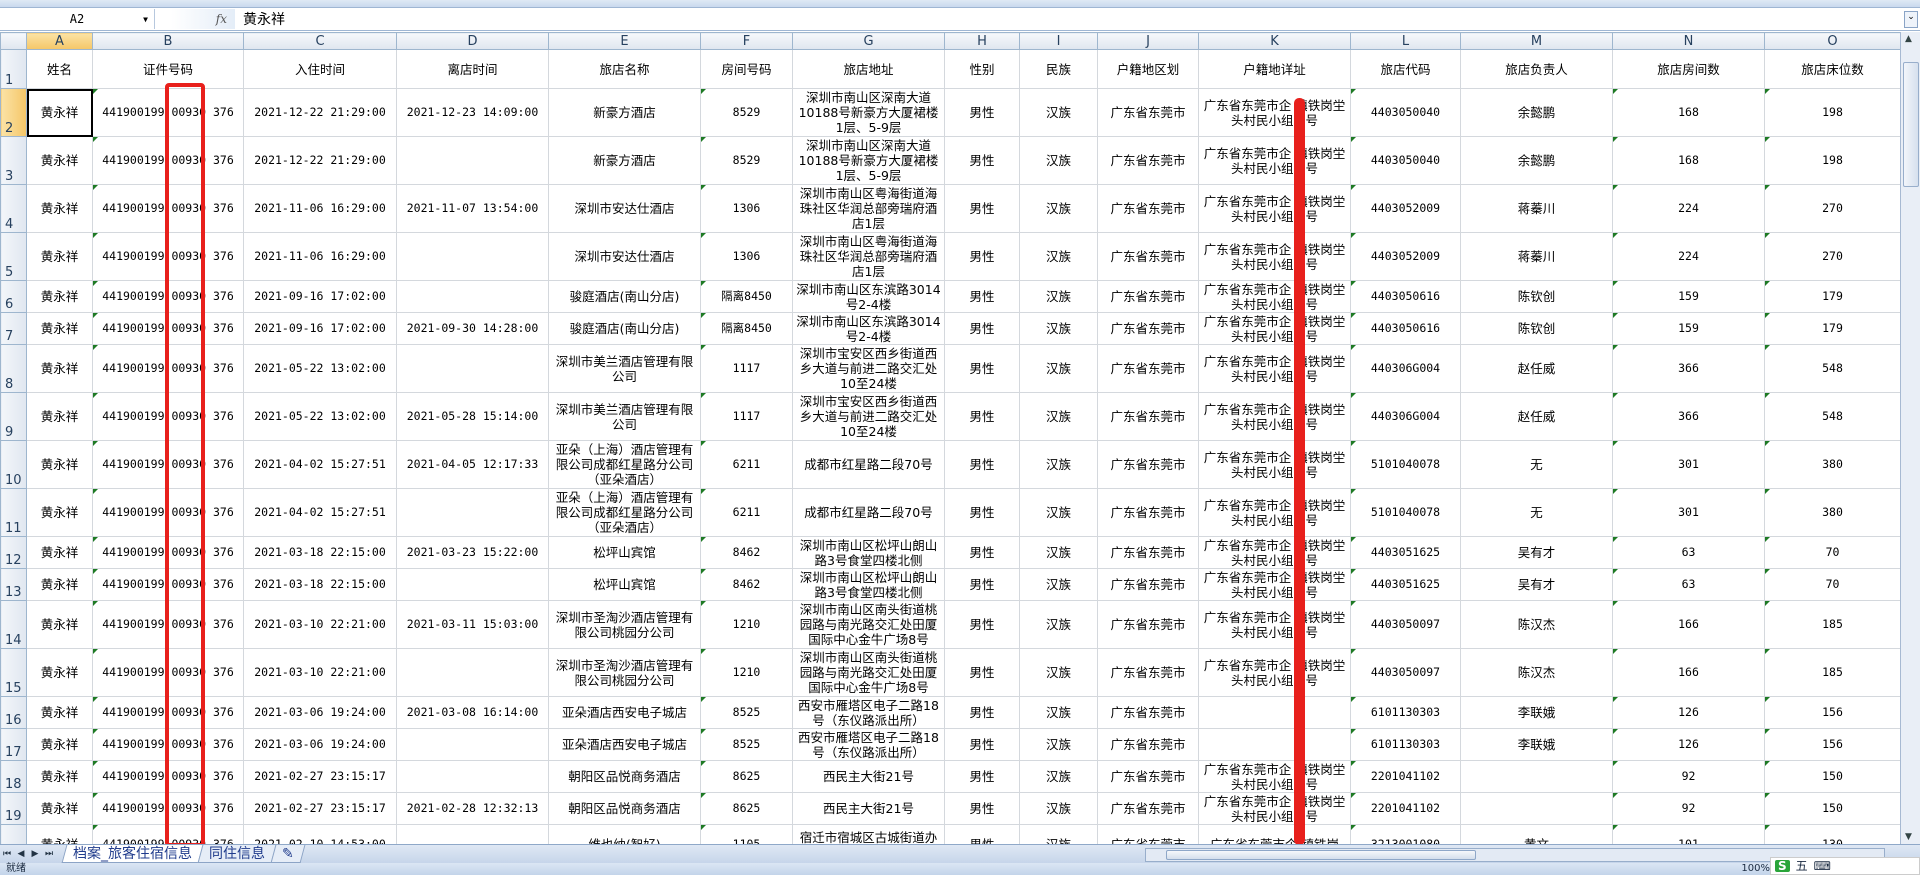  I want to click on cell-F2: 8529, so click(746, 112).